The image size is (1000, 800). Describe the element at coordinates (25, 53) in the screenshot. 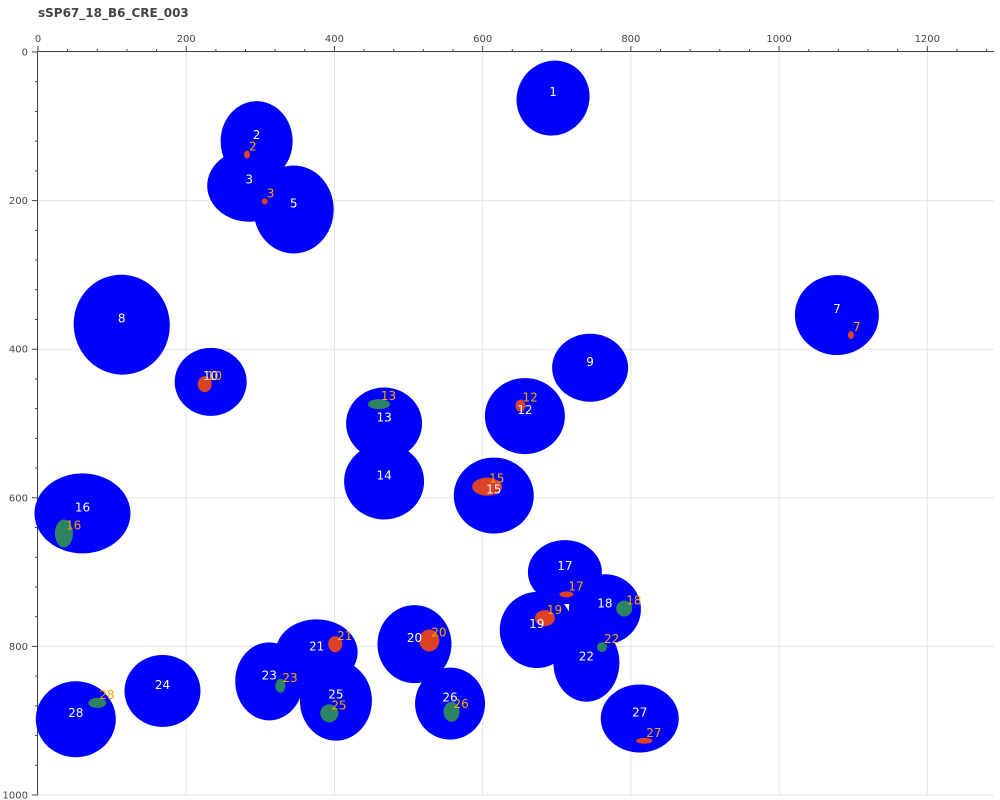

I see `y-tick-label: 0` at that location.